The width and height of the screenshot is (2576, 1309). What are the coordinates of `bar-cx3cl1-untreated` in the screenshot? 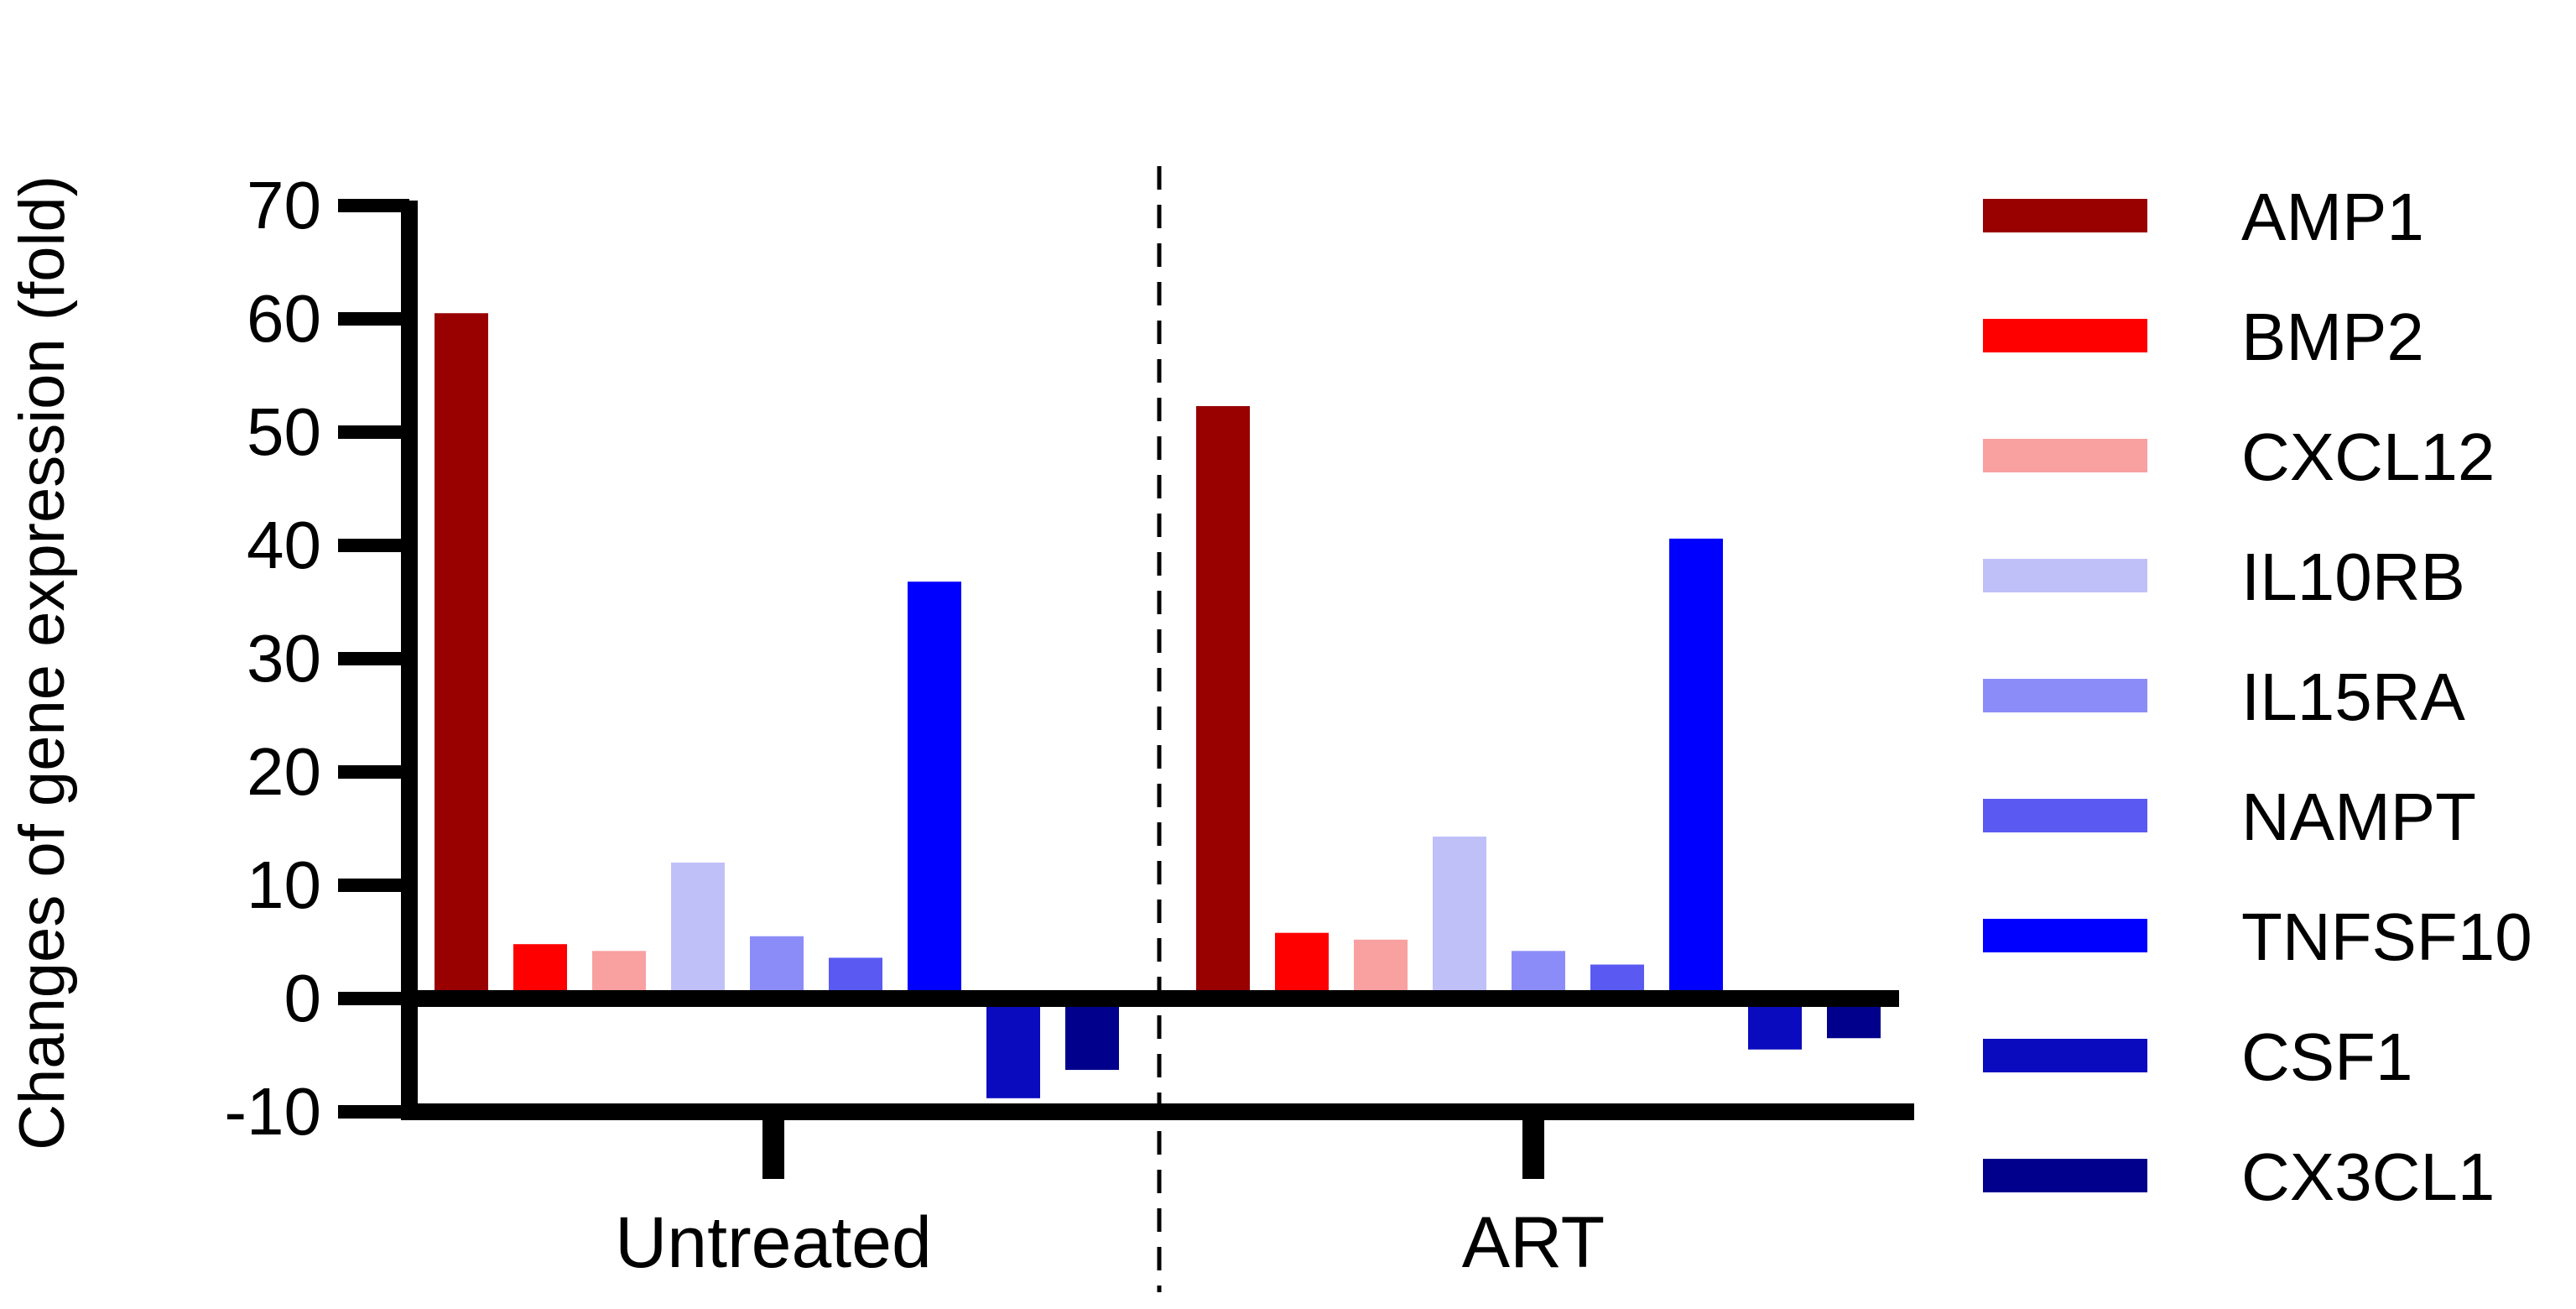 It's located at (1092, 1035).